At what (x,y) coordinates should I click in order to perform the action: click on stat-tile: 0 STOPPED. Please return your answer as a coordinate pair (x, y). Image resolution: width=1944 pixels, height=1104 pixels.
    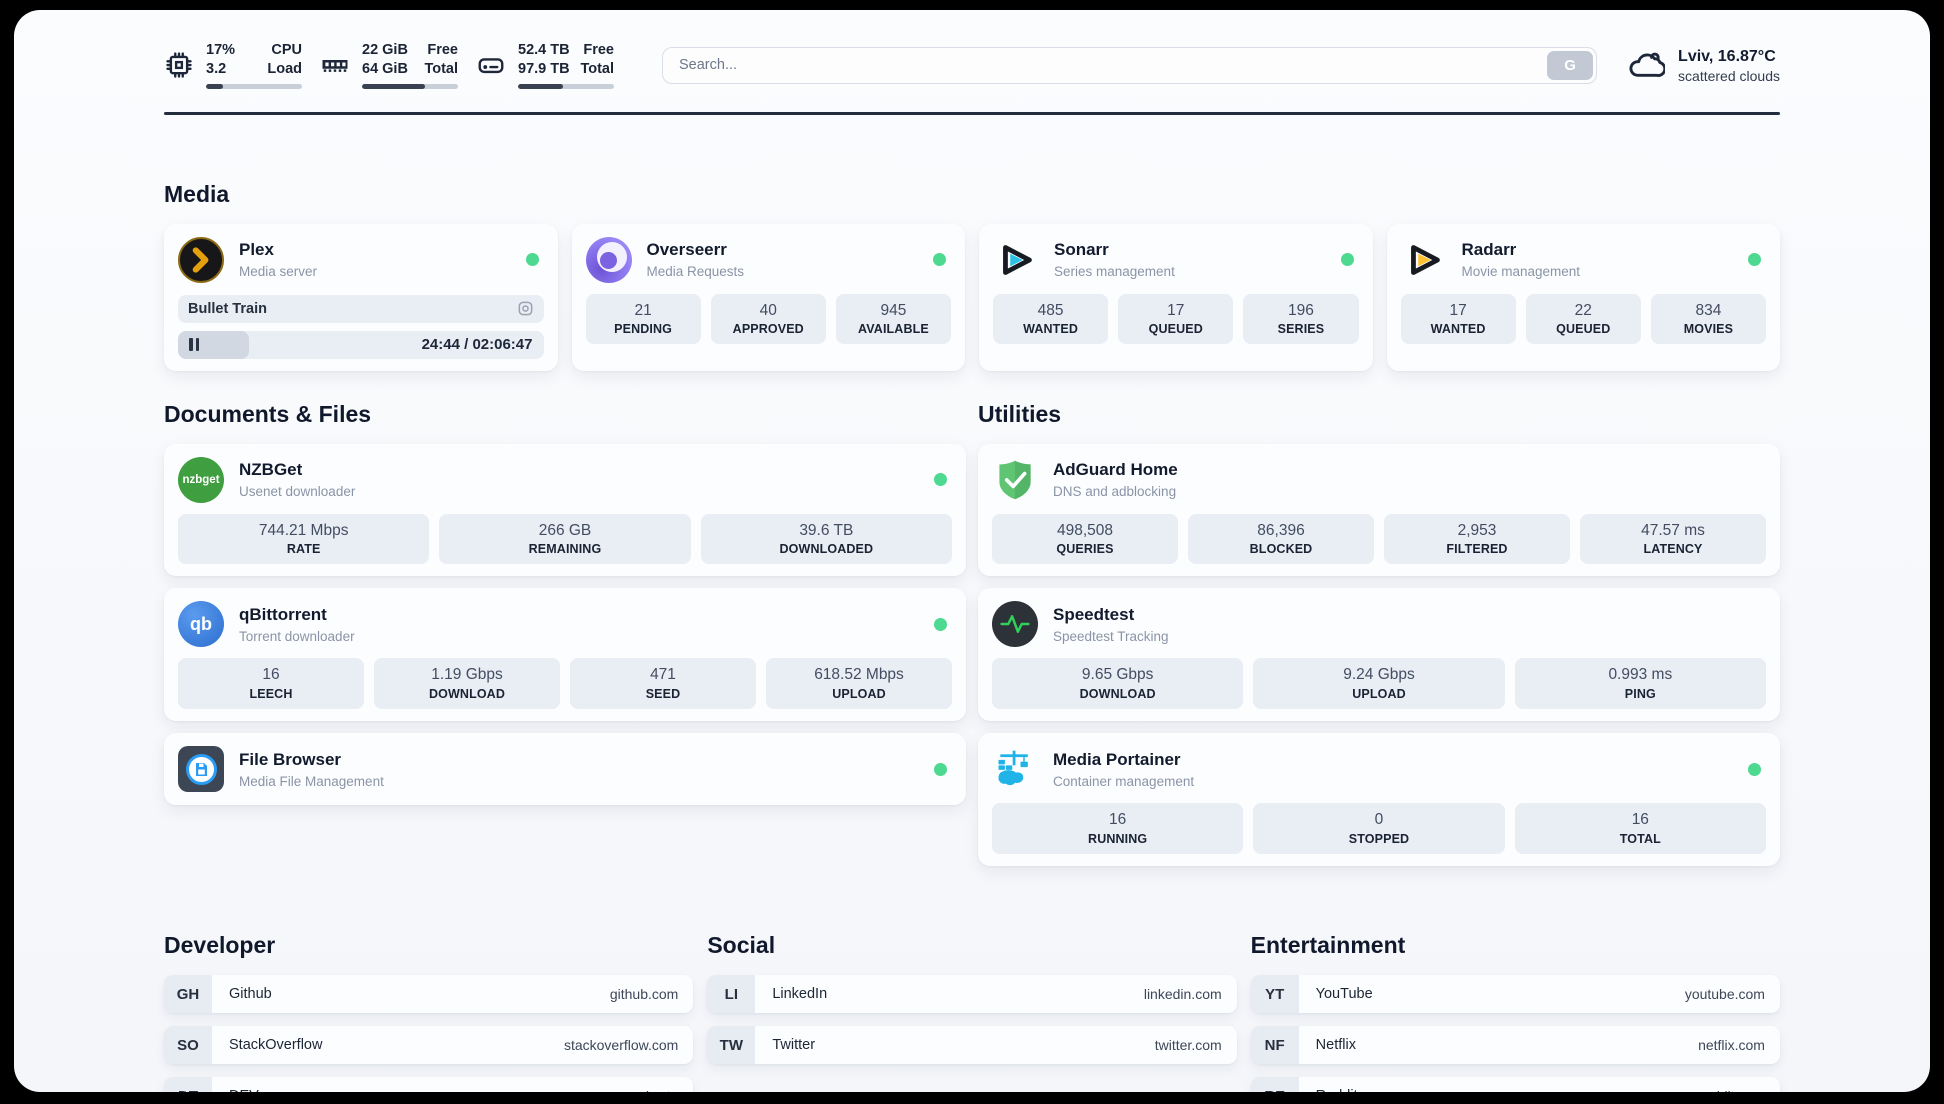
    Looking at the image, I should click on (1379, 829).